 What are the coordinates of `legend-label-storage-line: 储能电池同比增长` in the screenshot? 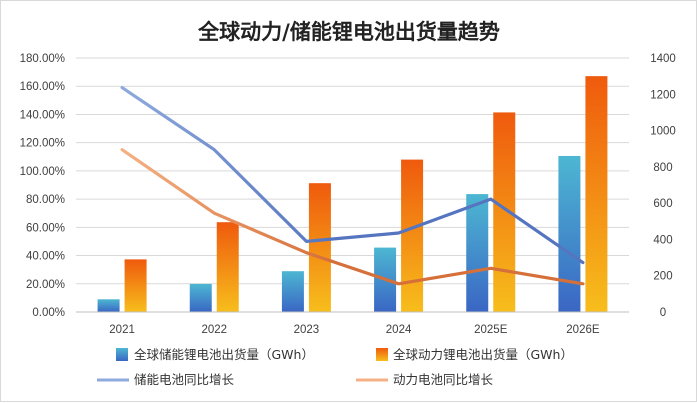 It's located at (184, 379).